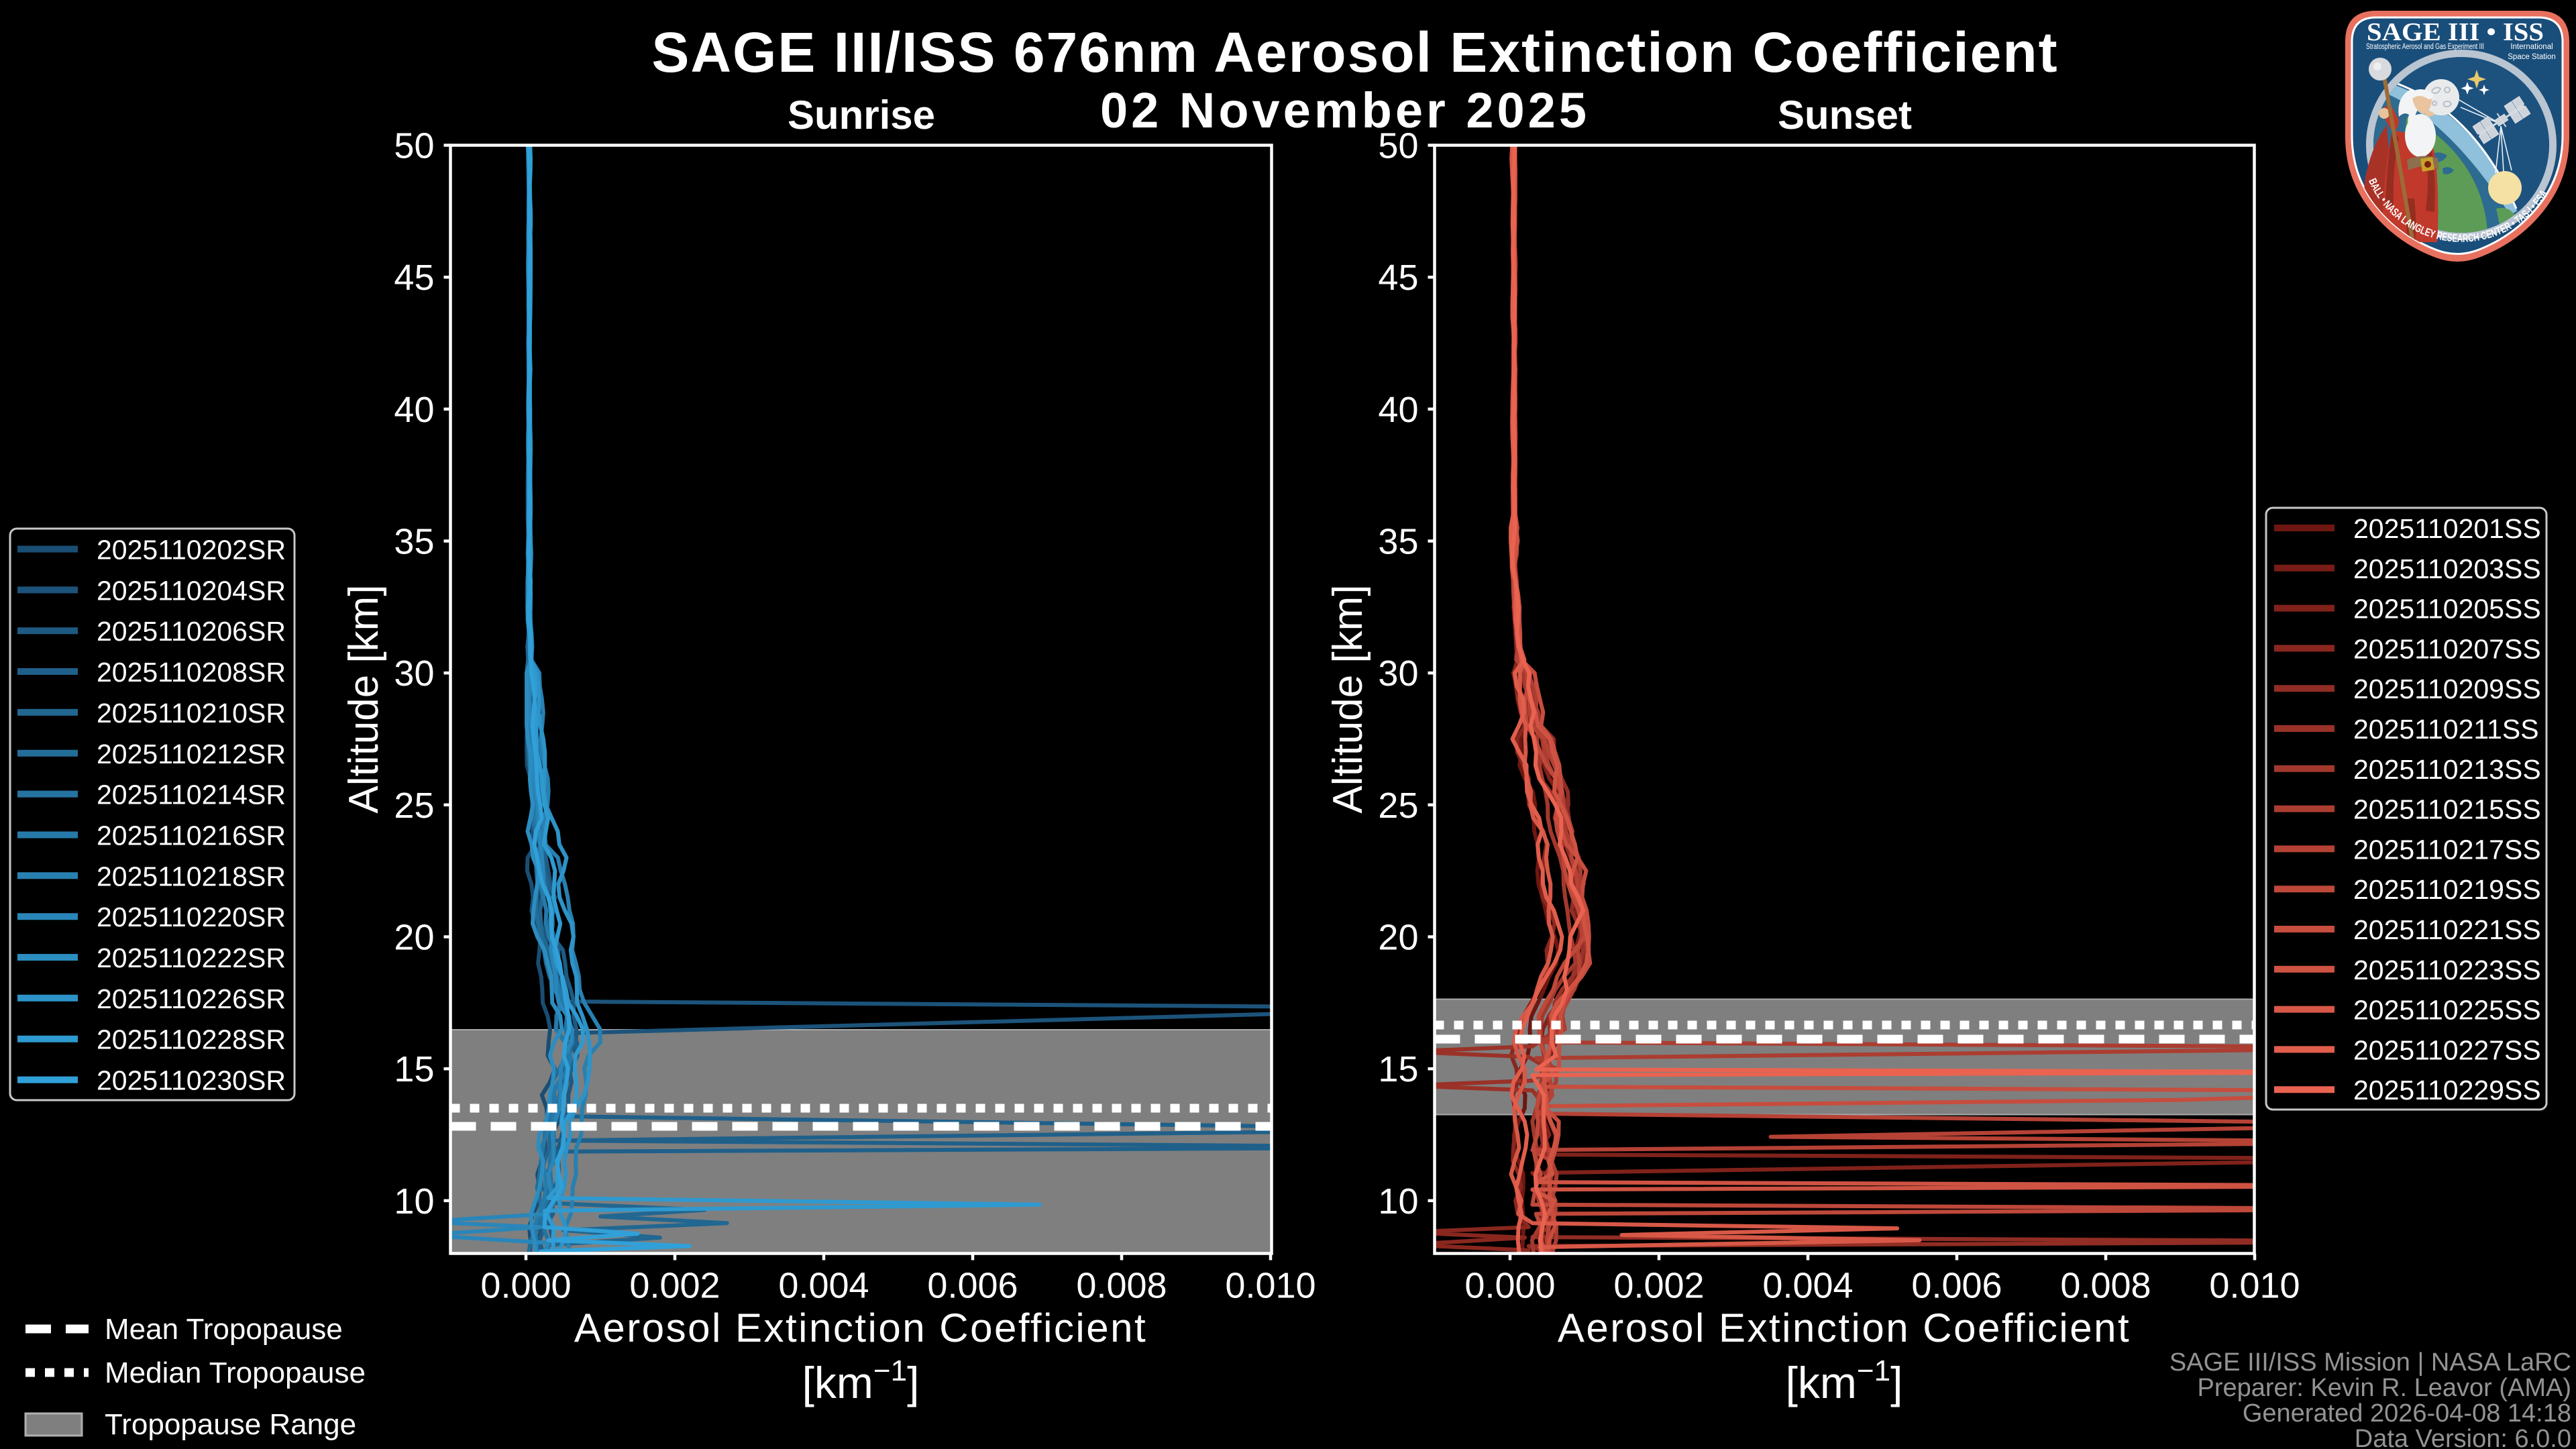 This screenshot has height=1449, width=2576. What do you see at coordinates (235, 1372) in the screenshot?
I see `svg-text: Median Tropopause` at bounding box center [235, 1372].